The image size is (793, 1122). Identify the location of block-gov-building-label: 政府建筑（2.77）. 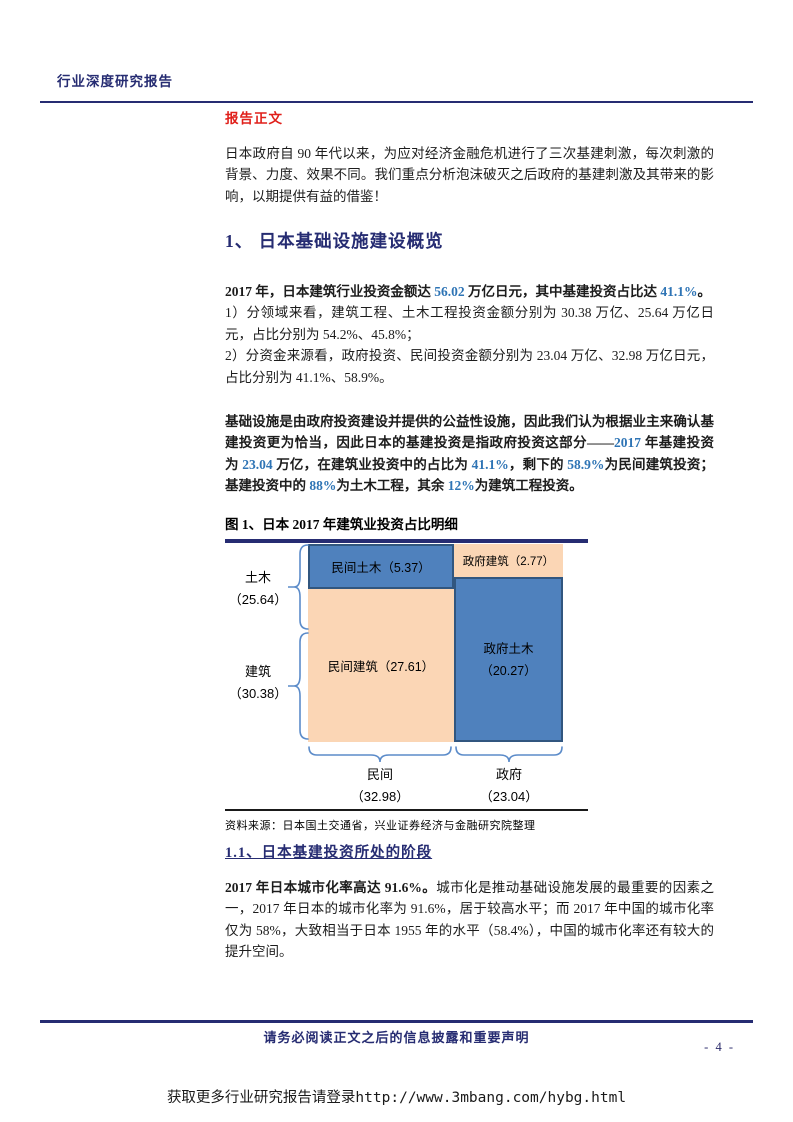
(508, 561).